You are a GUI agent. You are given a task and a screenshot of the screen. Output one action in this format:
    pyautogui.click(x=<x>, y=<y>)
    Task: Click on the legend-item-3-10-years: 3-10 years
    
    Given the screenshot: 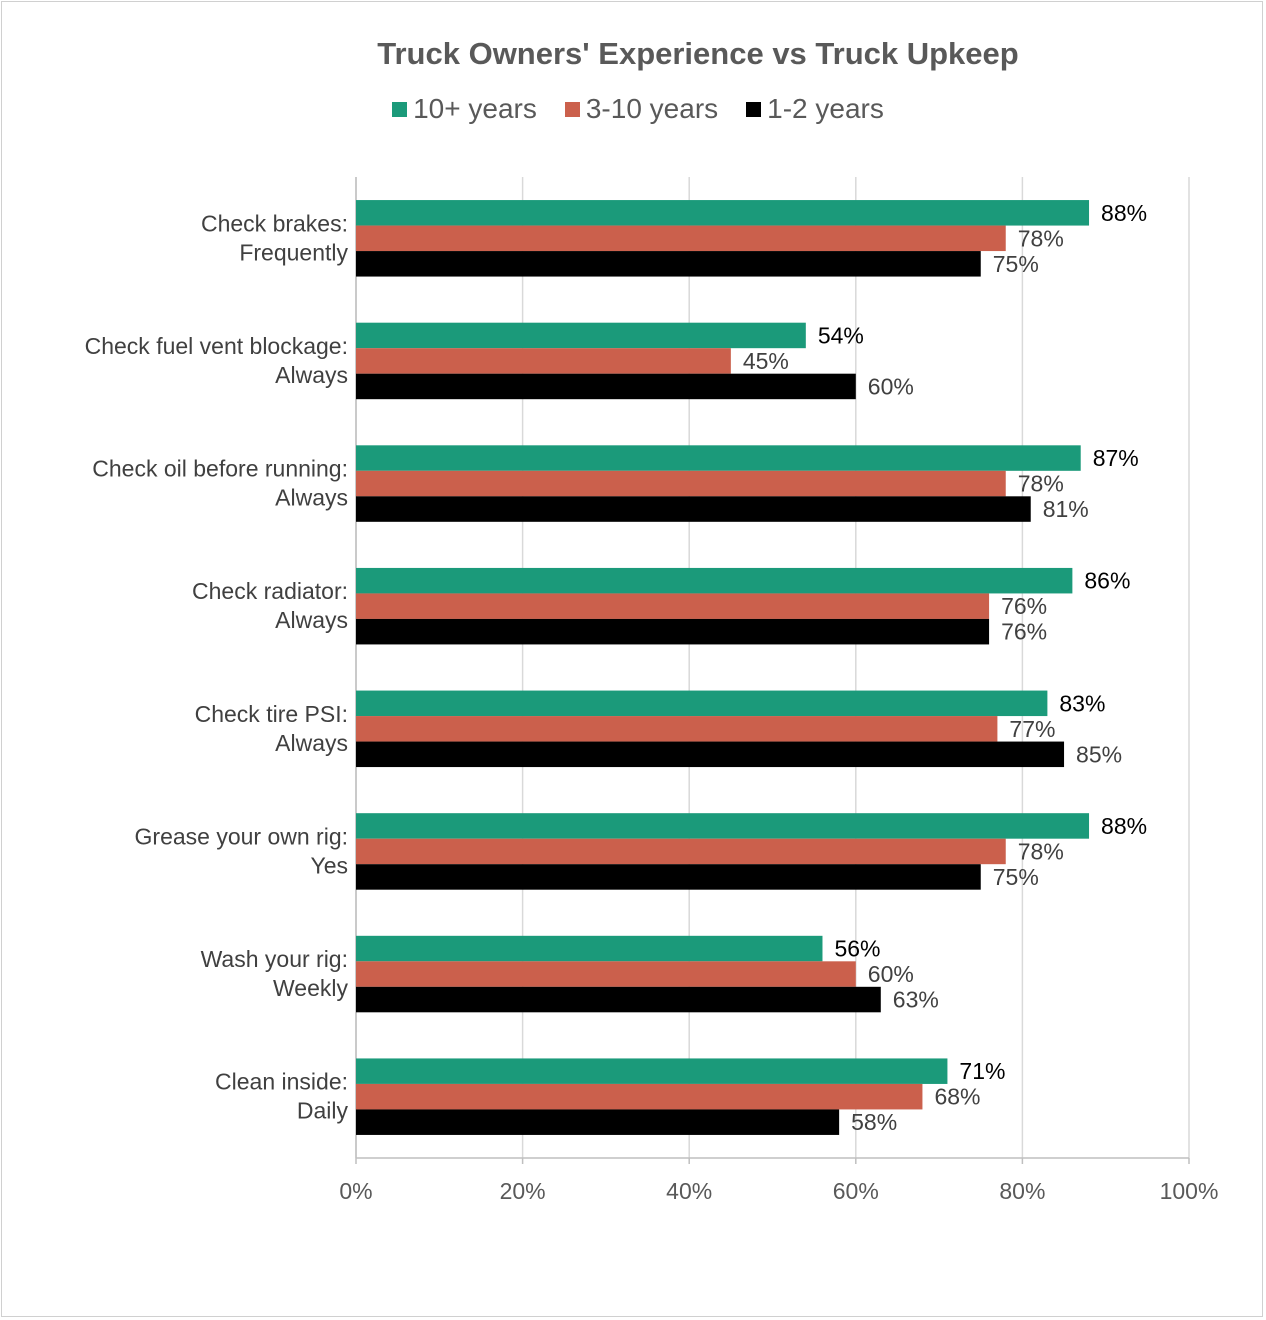 What is the action you would take?
    pyautogui.click(x=641, y=109)
    